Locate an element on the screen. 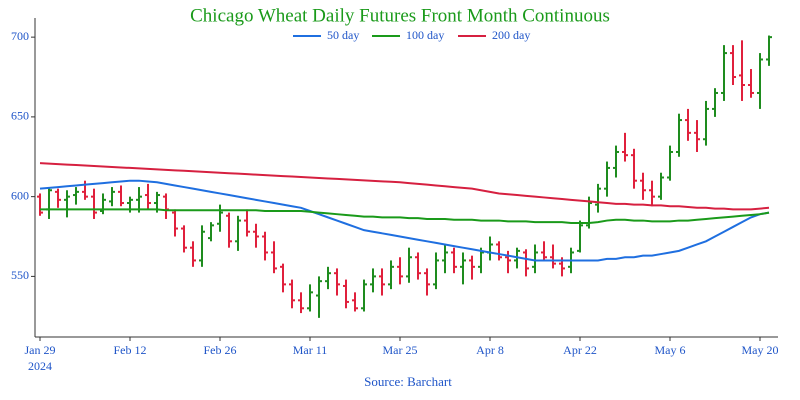 The height and width of the screenshot is (400, 800). x-tick-label: Apr 8 is located at coordinates (490, 350).